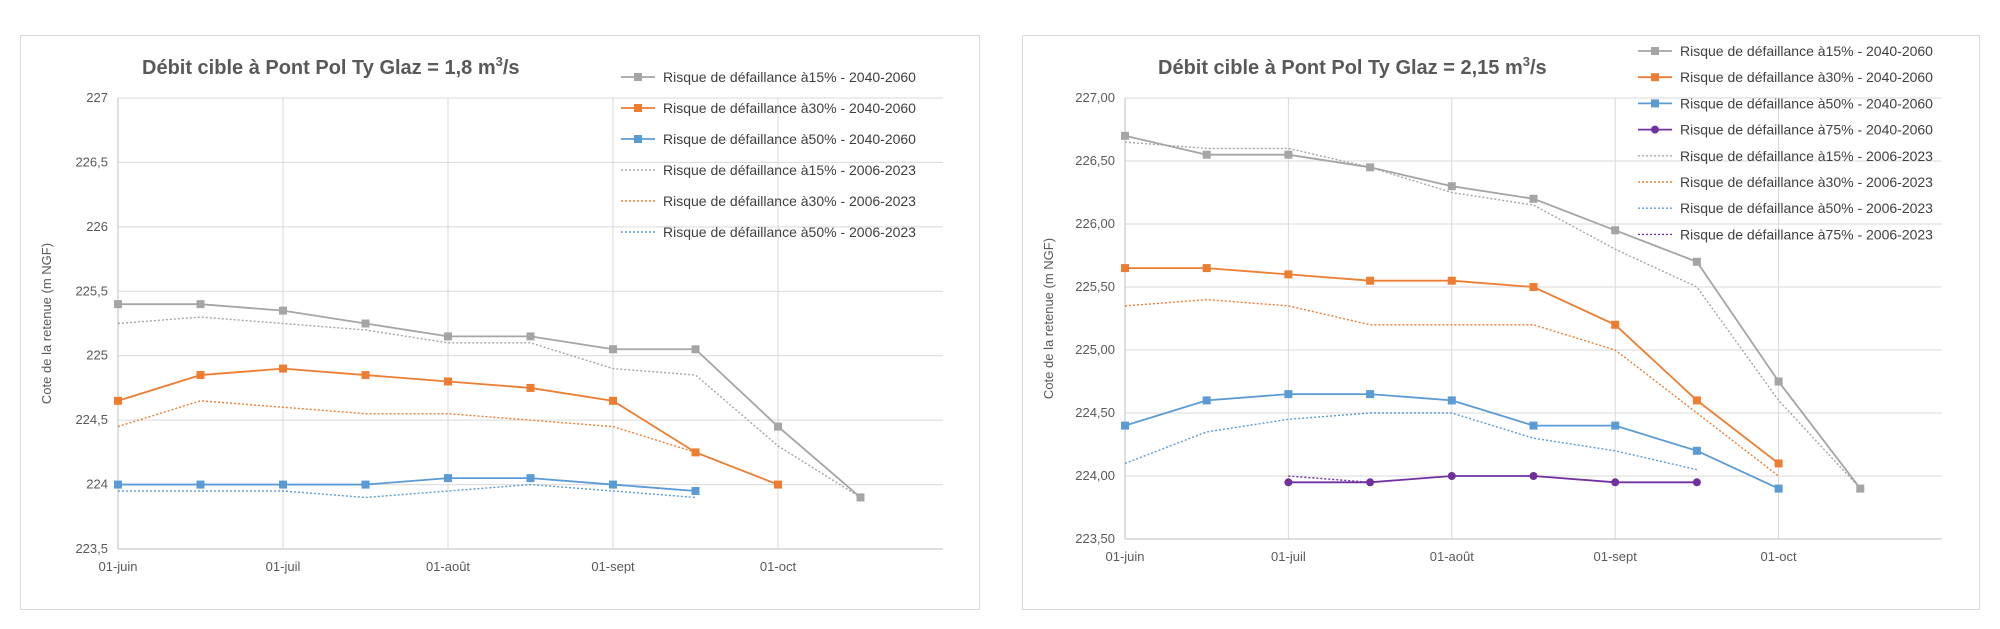 This screenshot has width=2000, height=629. Describe the element at coordinates (1806, 130) in the screenshot. I see `legend-entry: Risque de défaillance à75% - 2040-2060` at that location.